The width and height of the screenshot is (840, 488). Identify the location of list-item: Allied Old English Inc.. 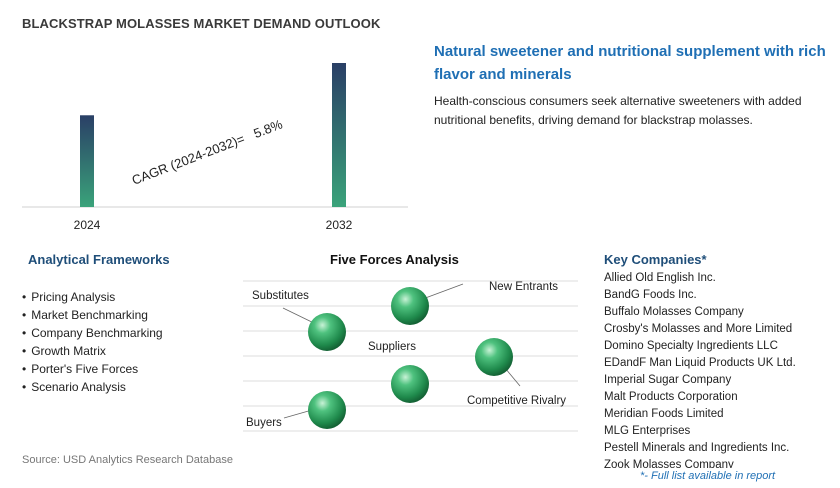
(660, 278).